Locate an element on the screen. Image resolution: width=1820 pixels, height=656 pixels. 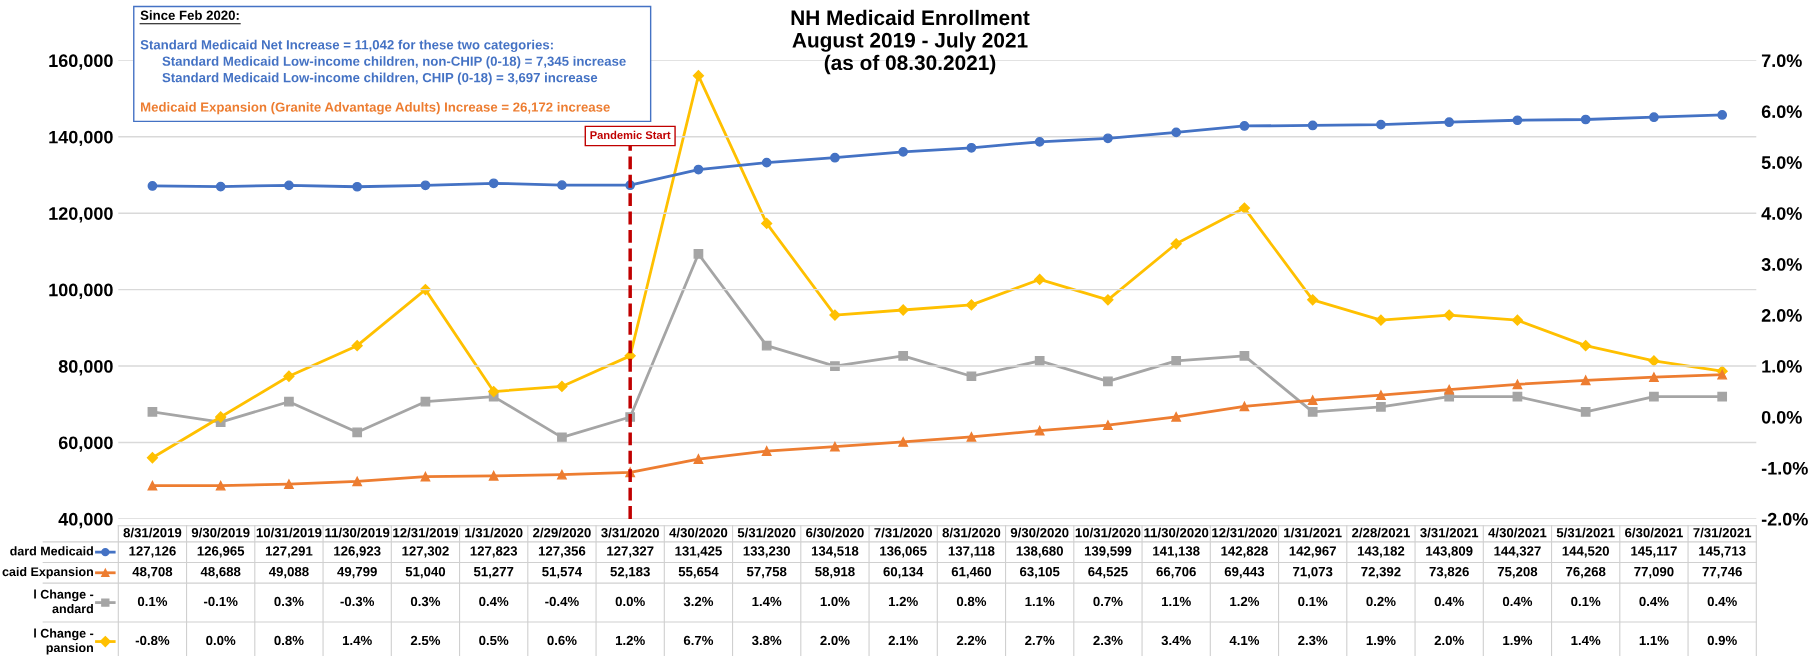
data-label: 2.5% is located at coordinates (425, 640).